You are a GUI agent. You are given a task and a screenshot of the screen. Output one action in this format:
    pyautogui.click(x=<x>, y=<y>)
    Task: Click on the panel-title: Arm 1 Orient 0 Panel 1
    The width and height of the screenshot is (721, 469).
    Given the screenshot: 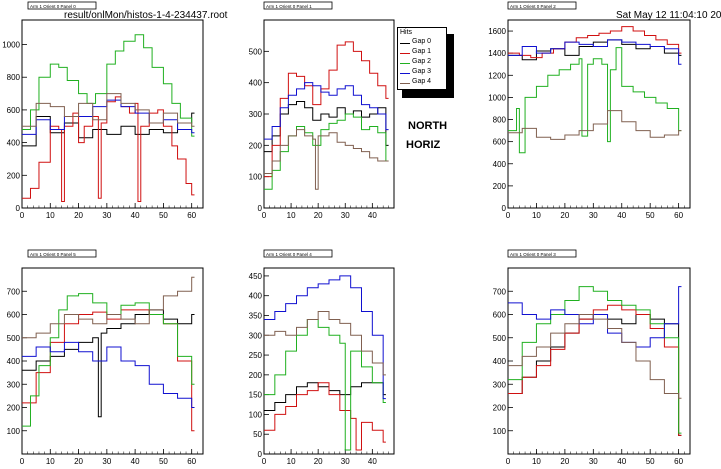 What is the action you would take?
    pyautogui.click(x=289, y=6)
    